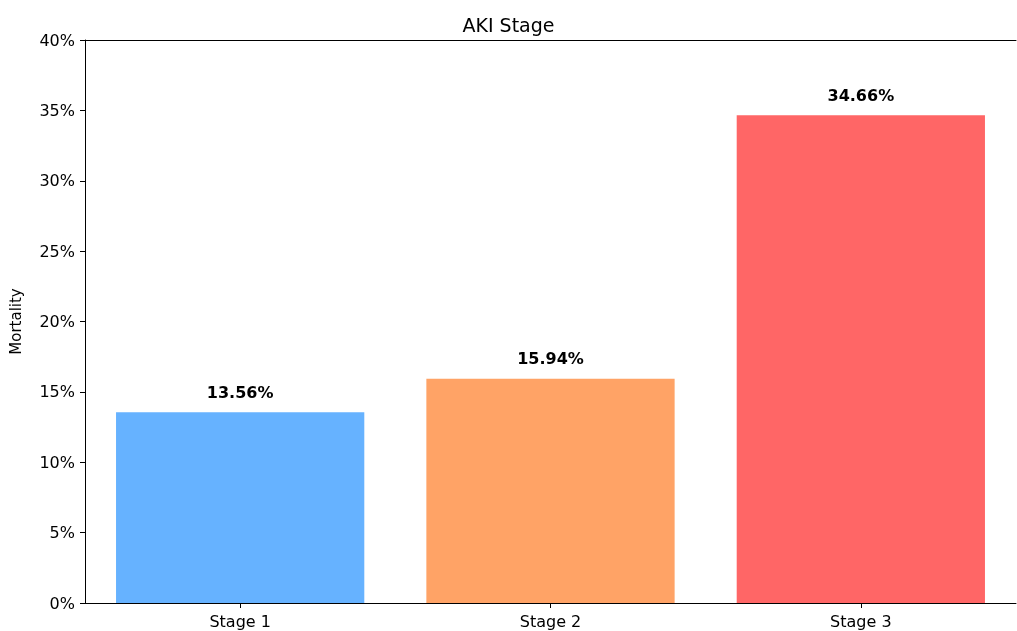 This screenshot has width=1017, height=631. I want to click on y-tick-label: 15%, so click(57, 392).